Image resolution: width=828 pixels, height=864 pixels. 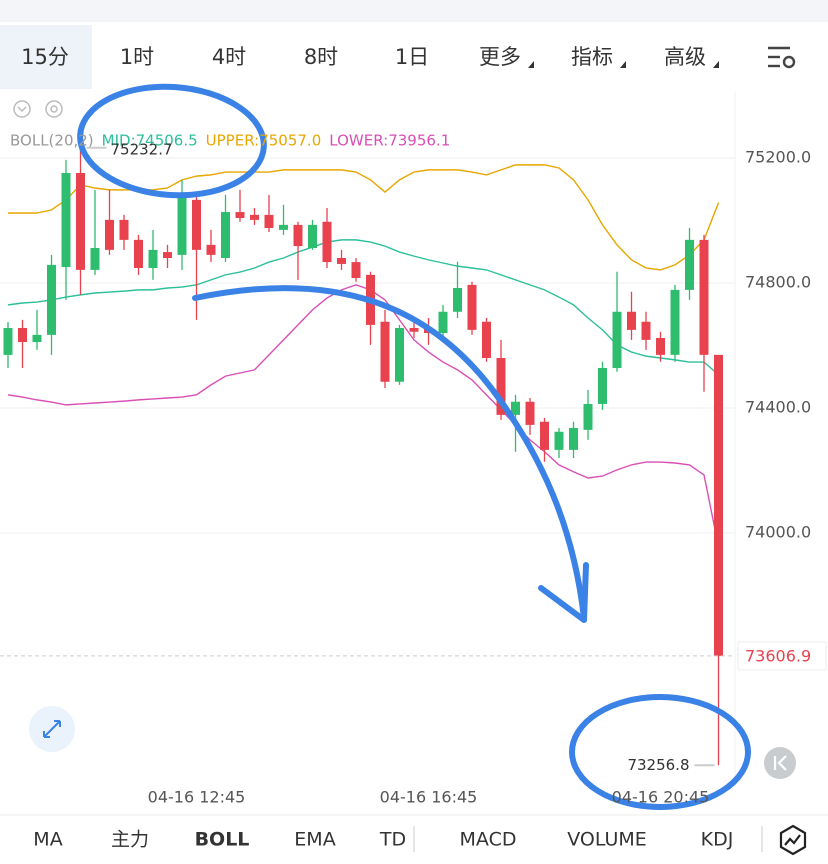 I want to click on timeframe-tab: 1日, so click(x=412, y=57).